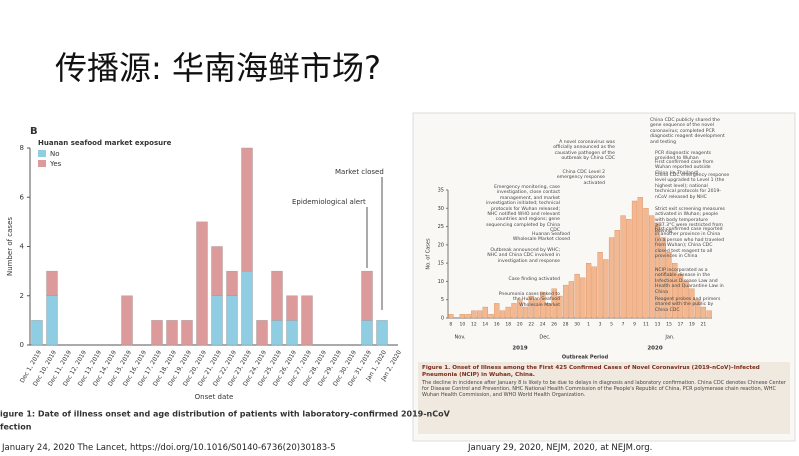 This screenshot has width=799, height=456. Describe the element at coordinates (474, 325) in the screenshot. I see `x-tick-label: 12` at that location.